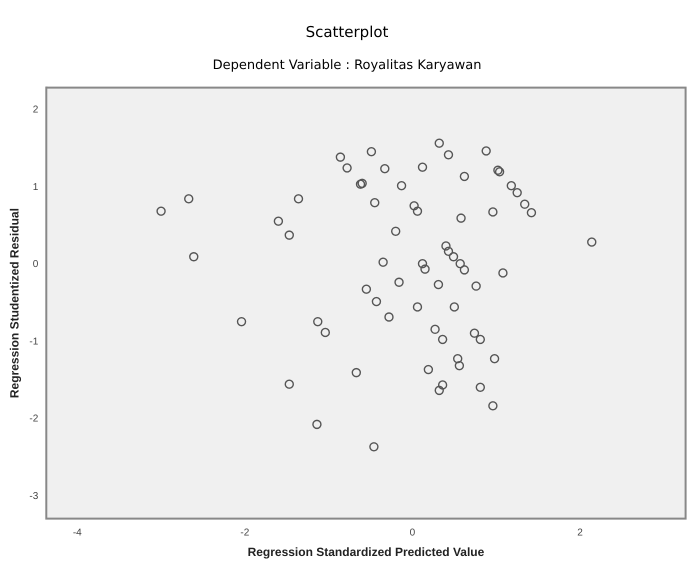  I want to click on y-tick-label: -2, so click(34, 419).